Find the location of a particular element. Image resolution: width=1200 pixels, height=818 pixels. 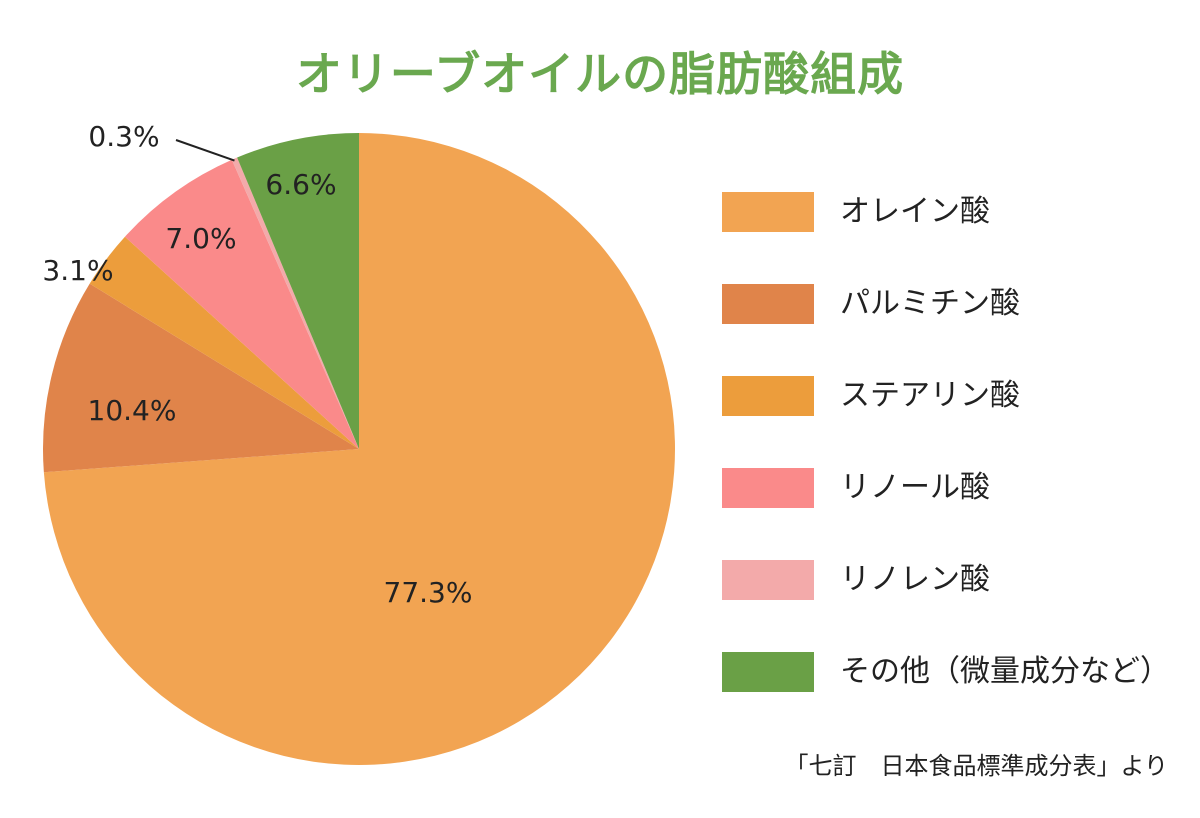

legend-item: ステアリン酸 is located at coordinates (946, 420).